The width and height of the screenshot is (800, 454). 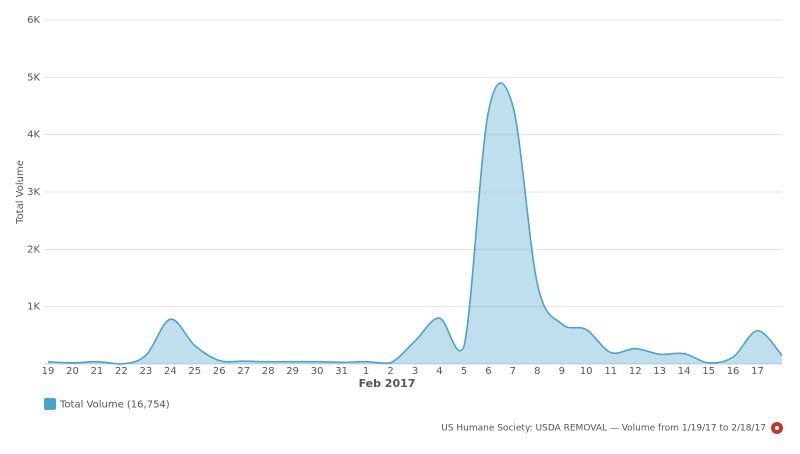 I want to click on x-tick-label: 6, so click(x=488, y=371).